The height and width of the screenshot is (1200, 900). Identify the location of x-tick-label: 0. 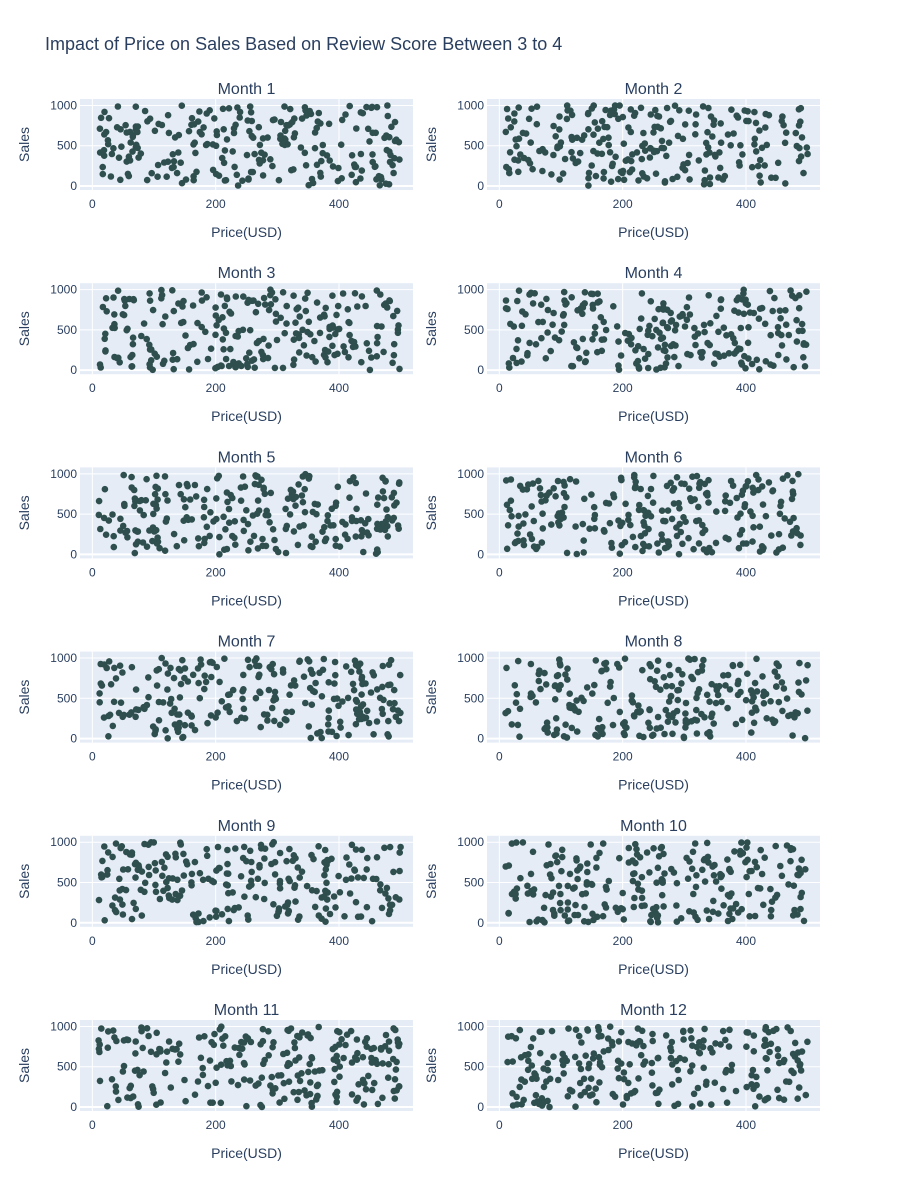
(499, 204).